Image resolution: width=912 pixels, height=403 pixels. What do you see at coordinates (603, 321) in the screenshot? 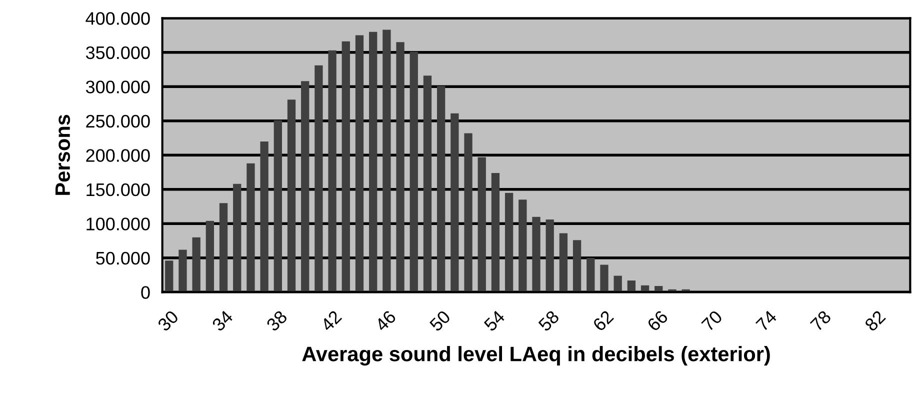
I see `x-tick-label: 62` at bounding box center [603, 321].